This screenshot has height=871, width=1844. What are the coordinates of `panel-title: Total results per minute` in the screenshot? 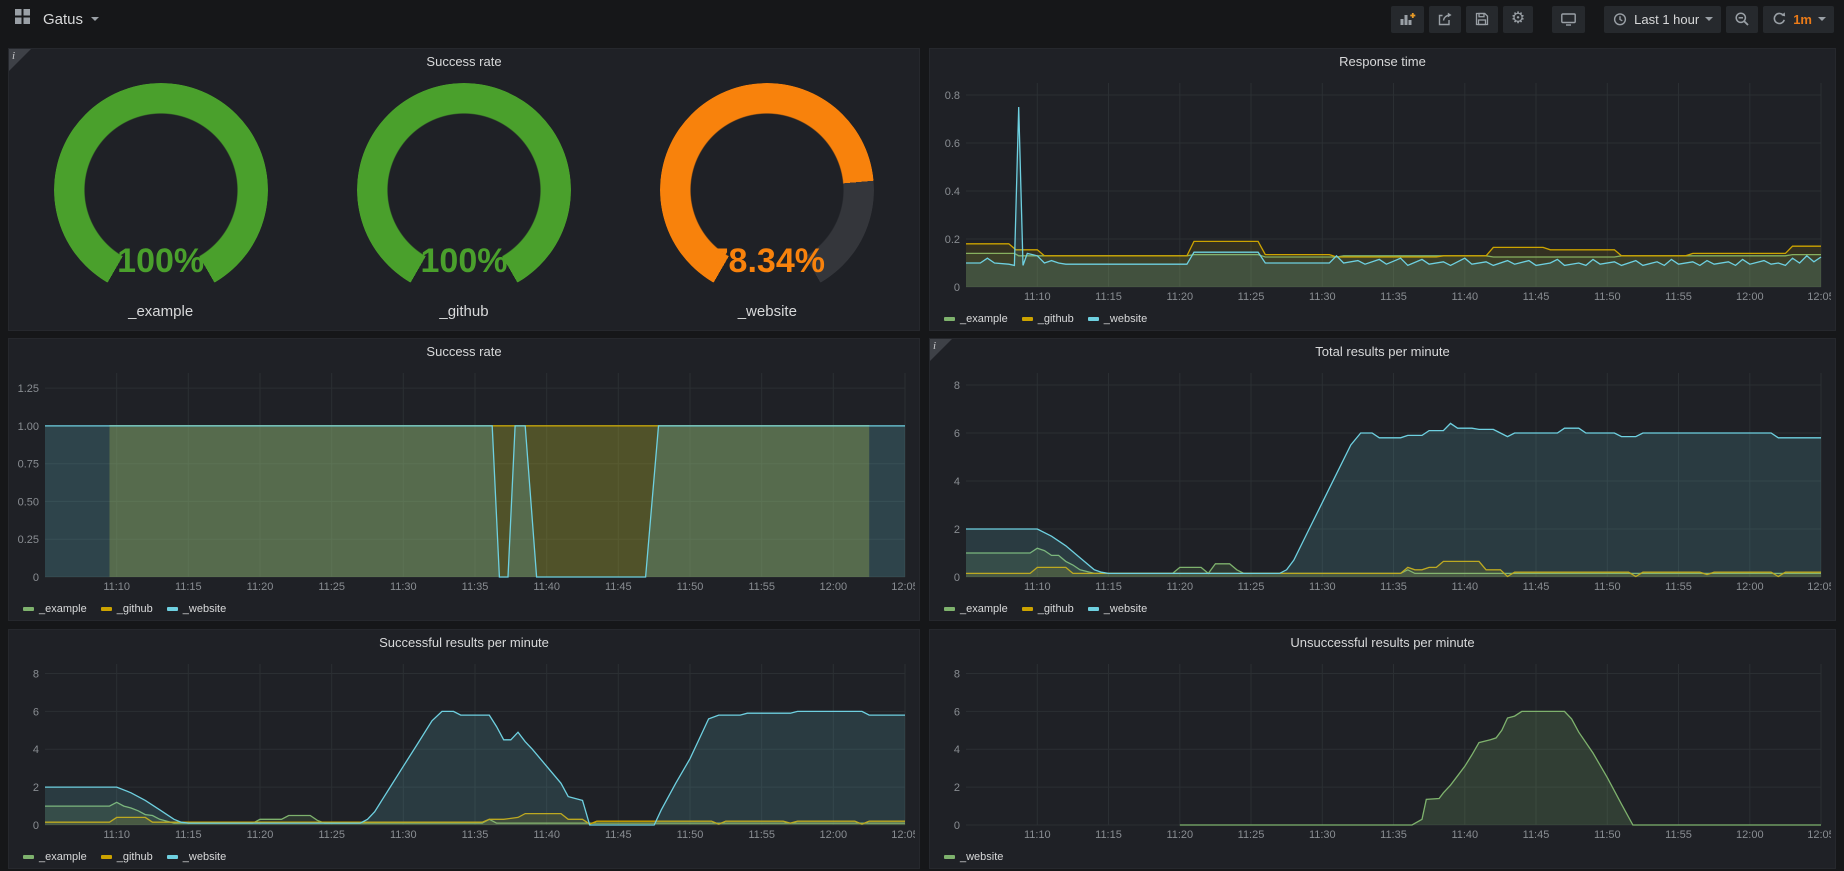 It's located at (1382, 351).